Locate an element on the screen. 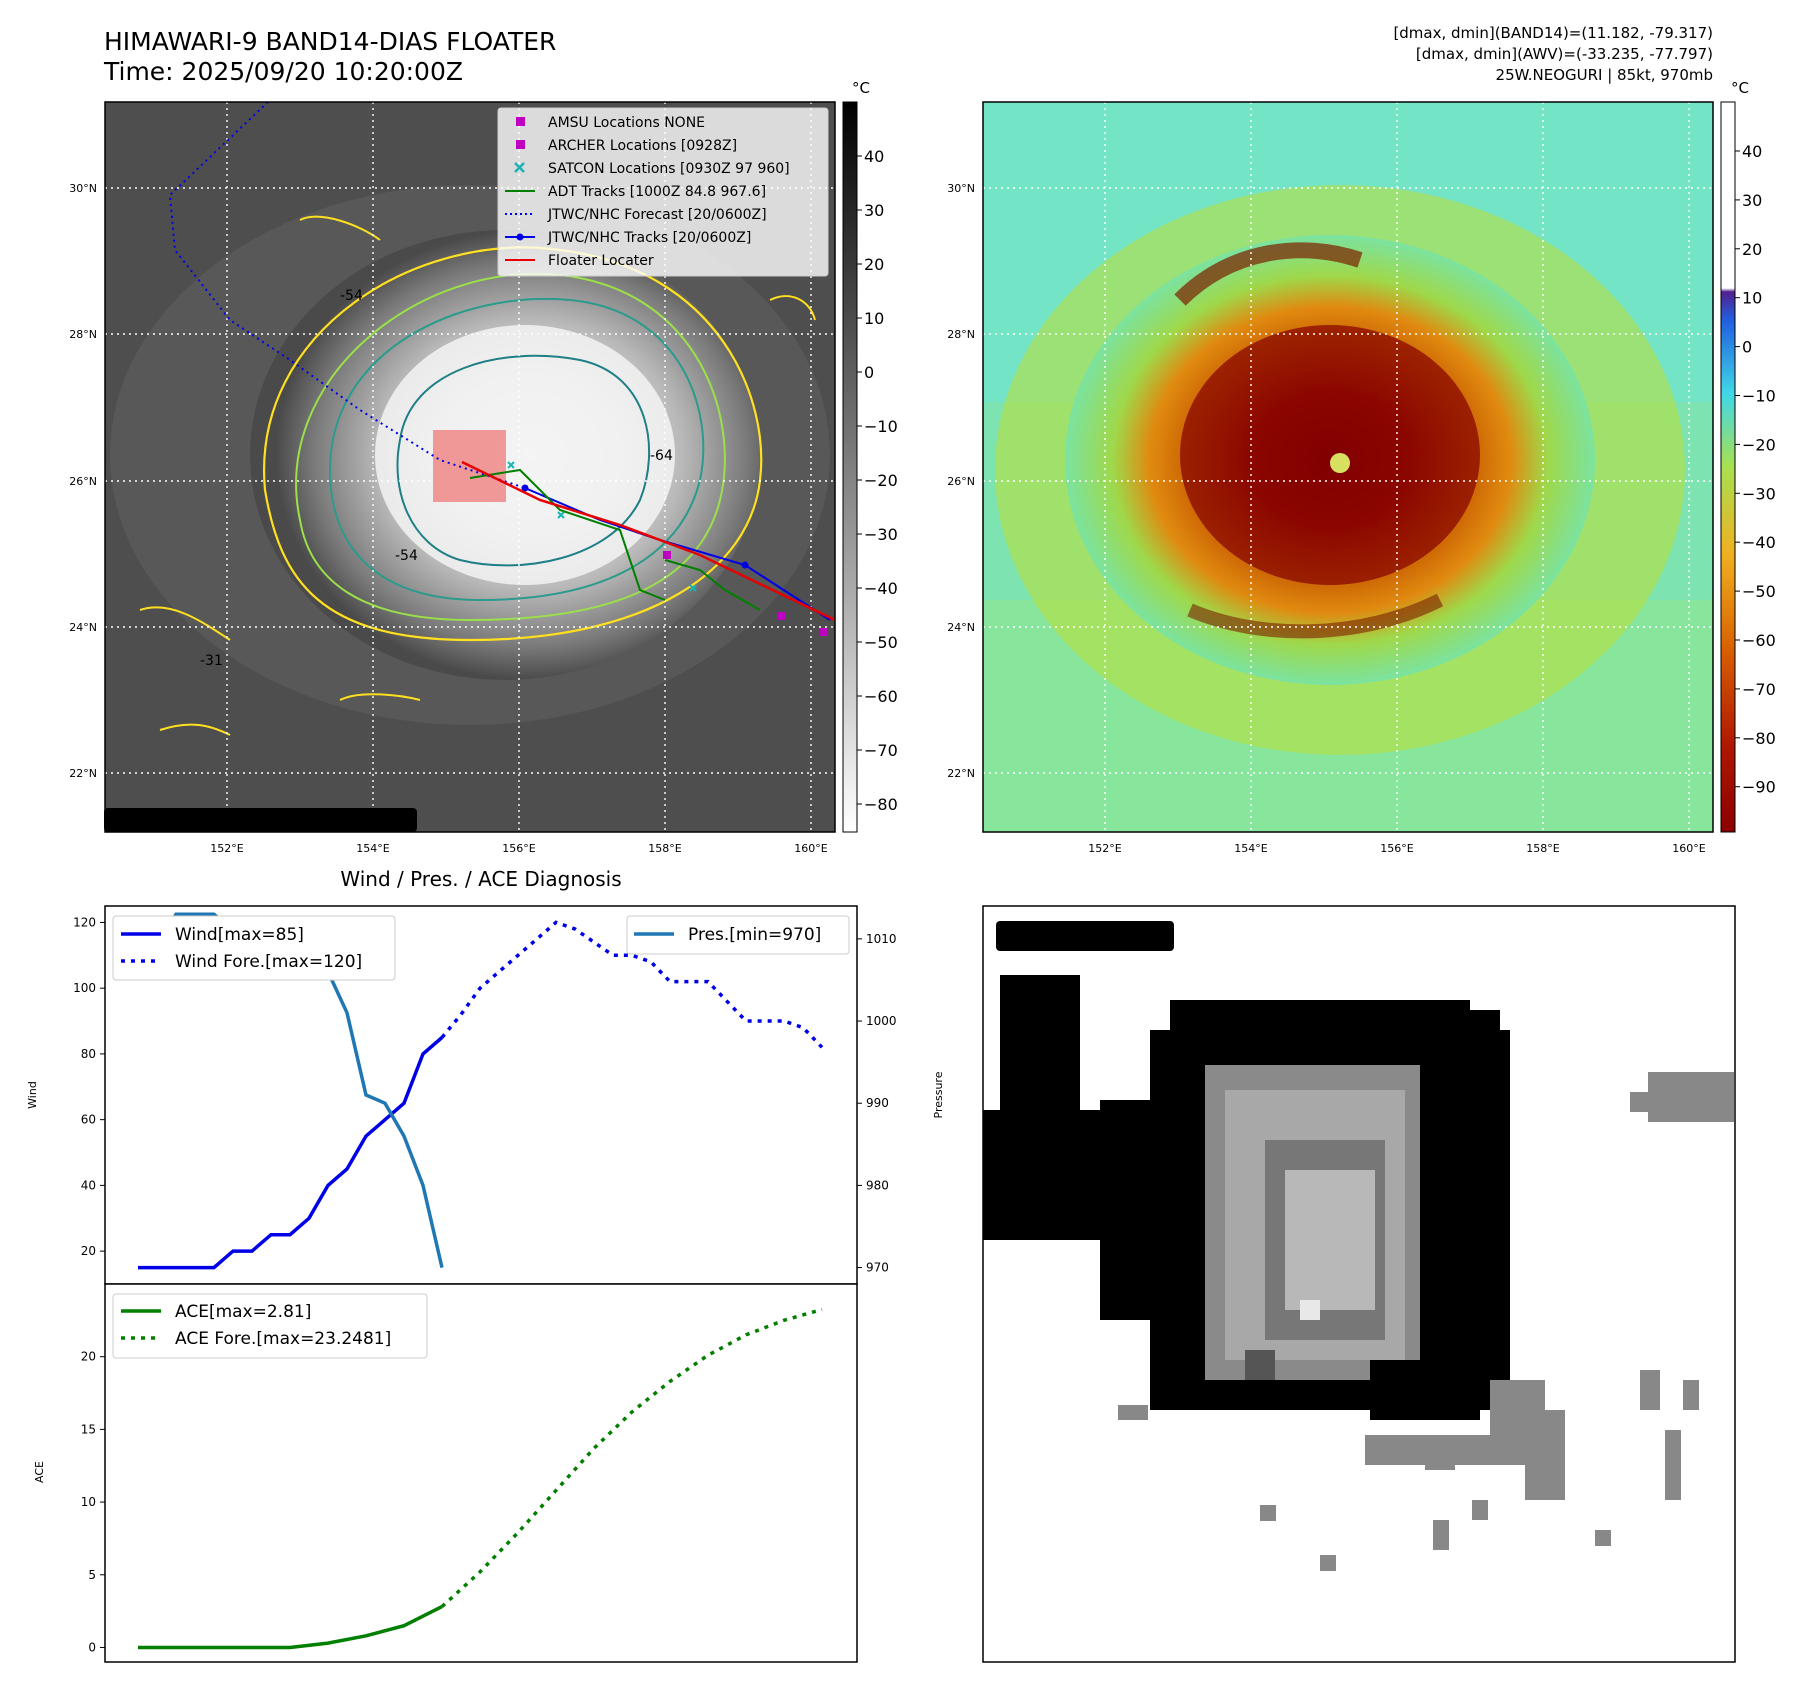 Image resolution: width=1797 pixels, height=1690 pixels. contour-teal is located at coordinates (516, 450).